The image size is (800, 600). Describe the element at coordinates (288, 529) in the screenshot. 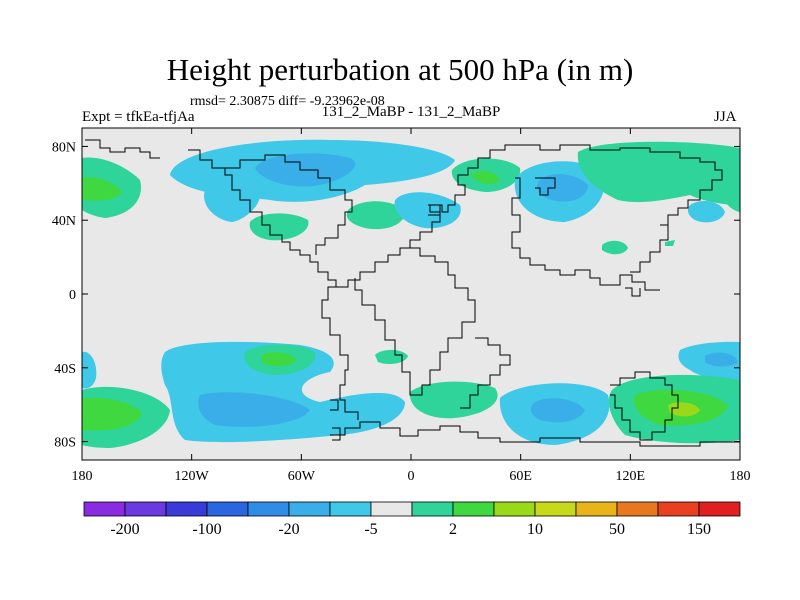

I see `colorbar-label: -20` at that location.